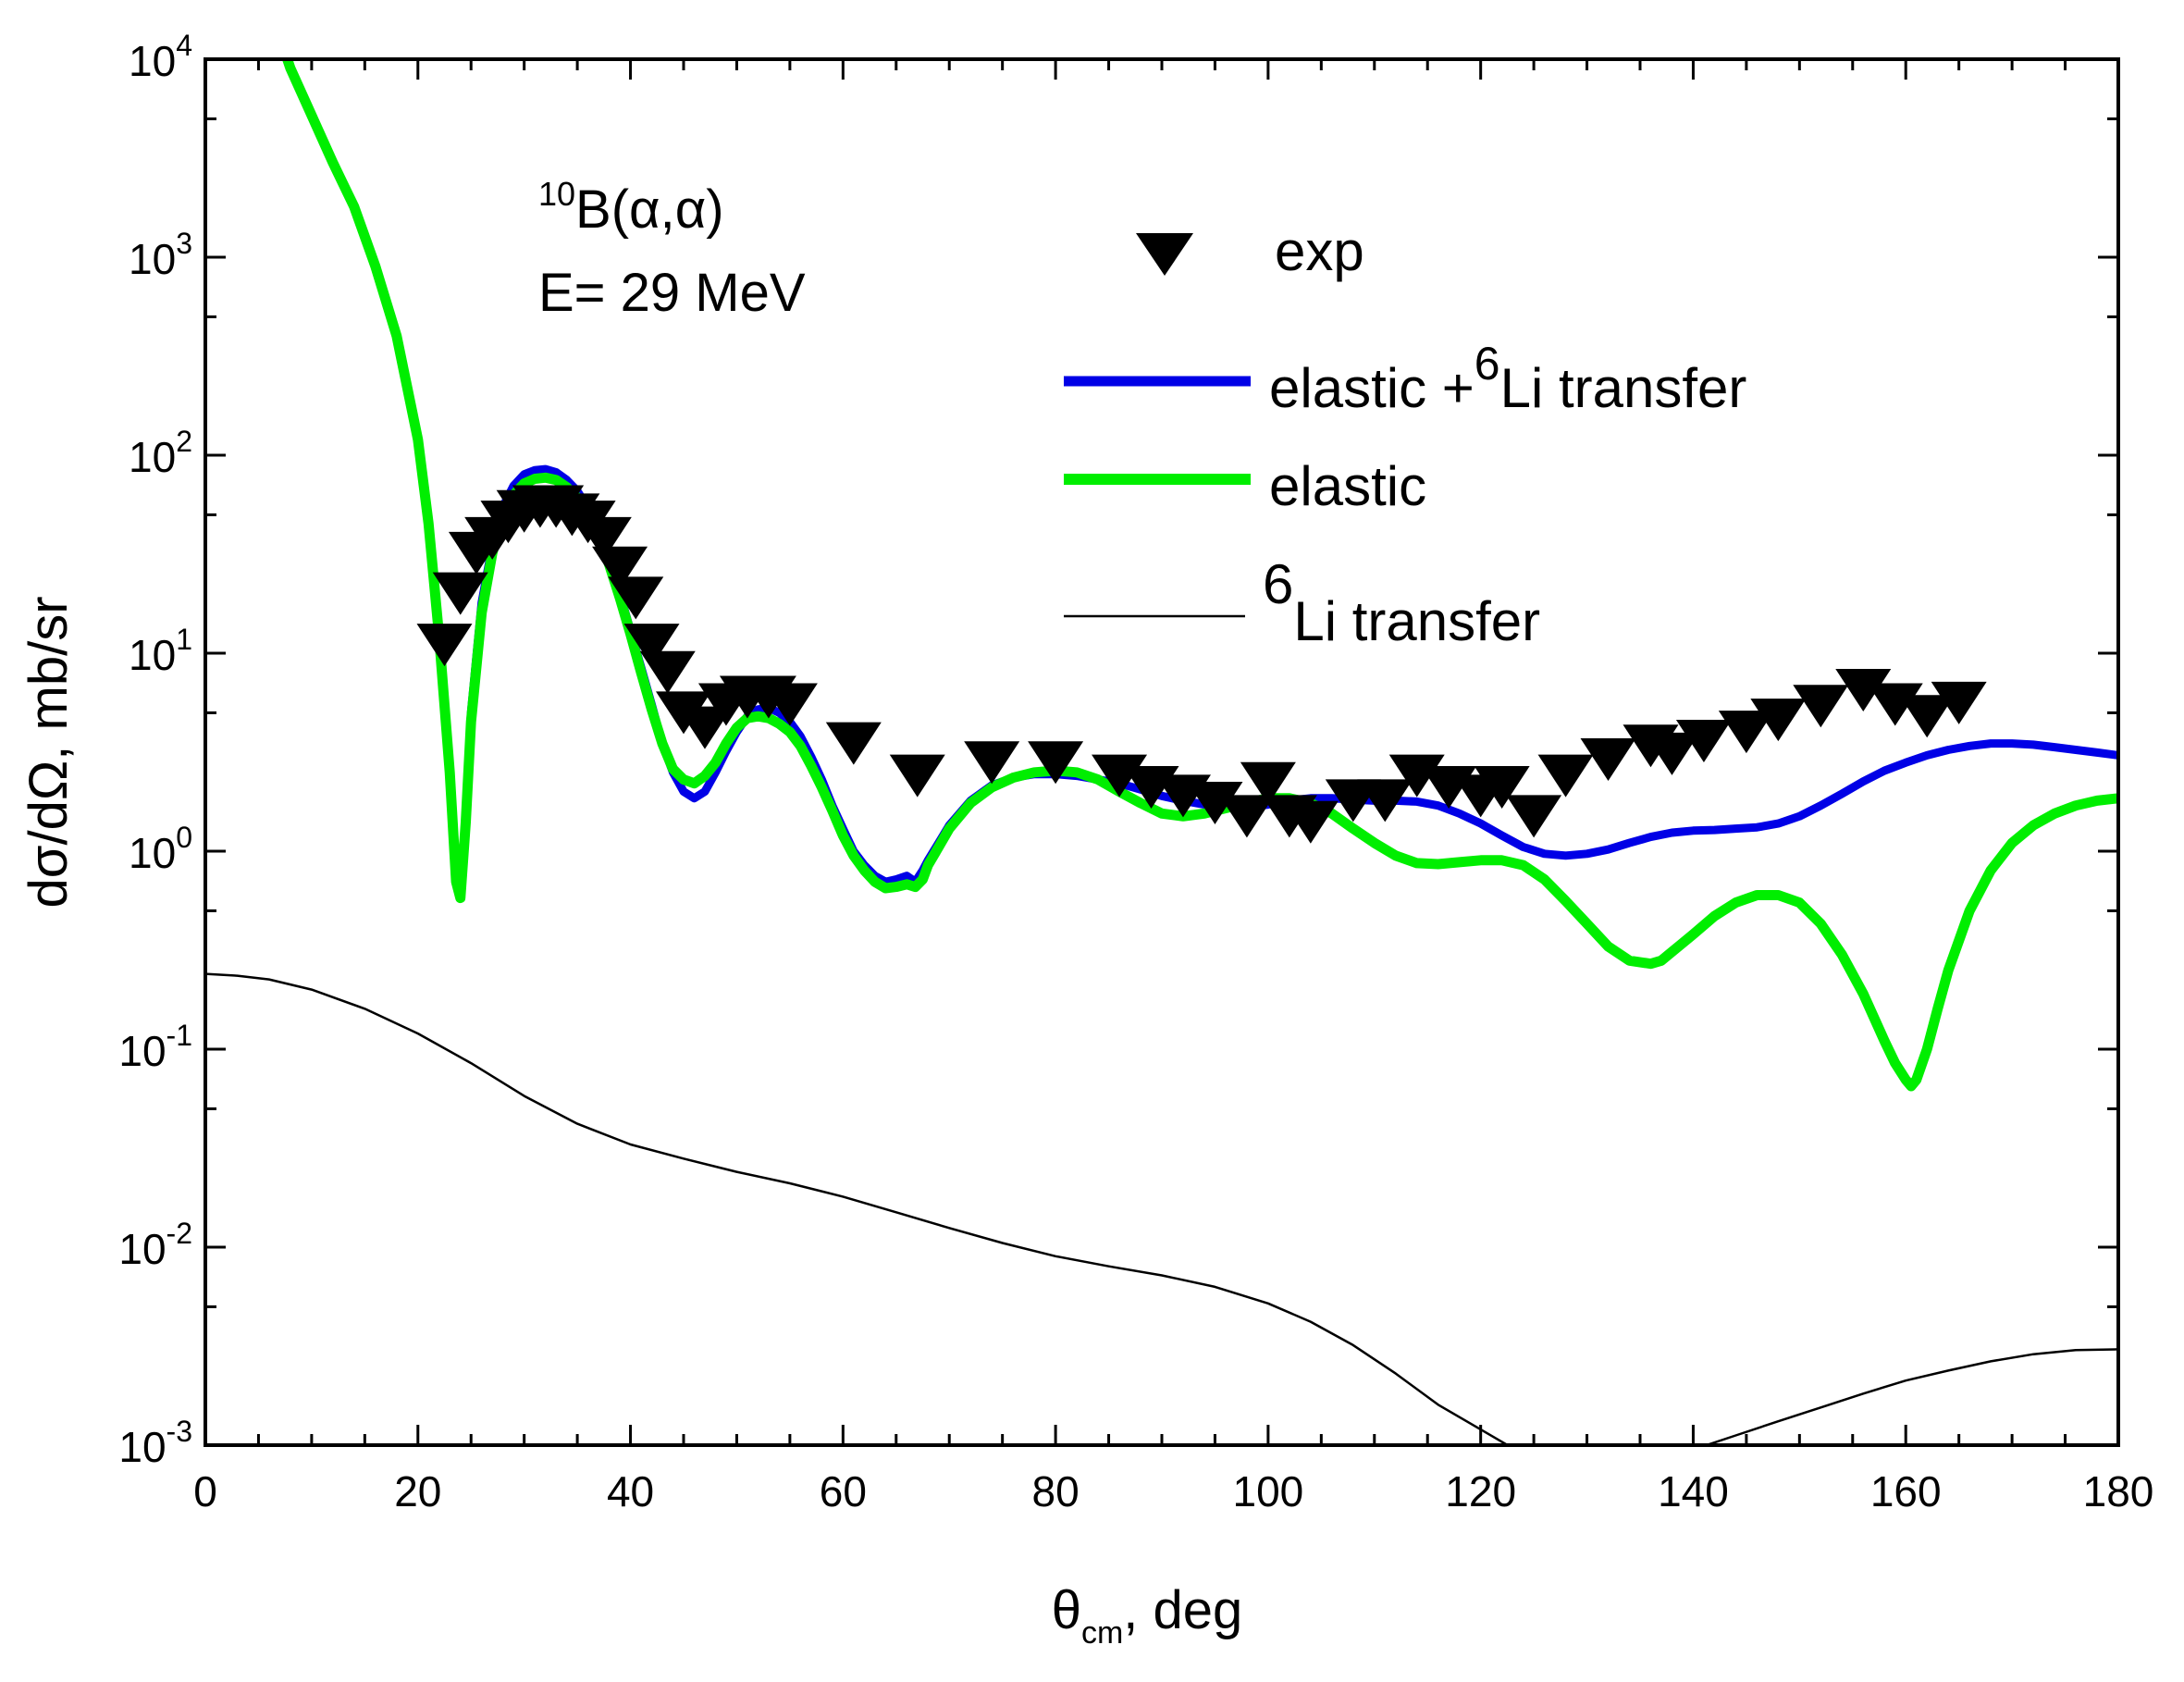 The width and height of the screenshot is (2184, 1682). I want to click on legend-transfer-label: 6Li transfer, so click(1401, 602).